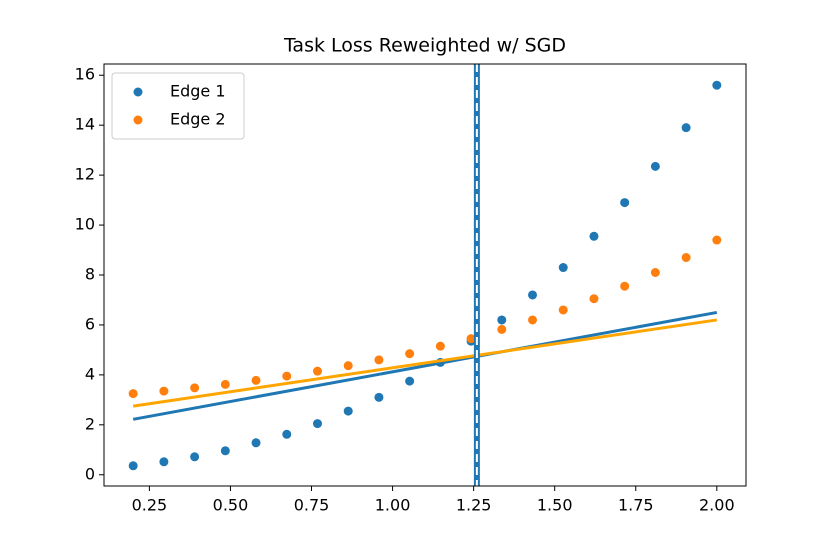  Describe the element at coordinates (90, 274) in the screenshot. I see `y-tick-label: 8` at that location.